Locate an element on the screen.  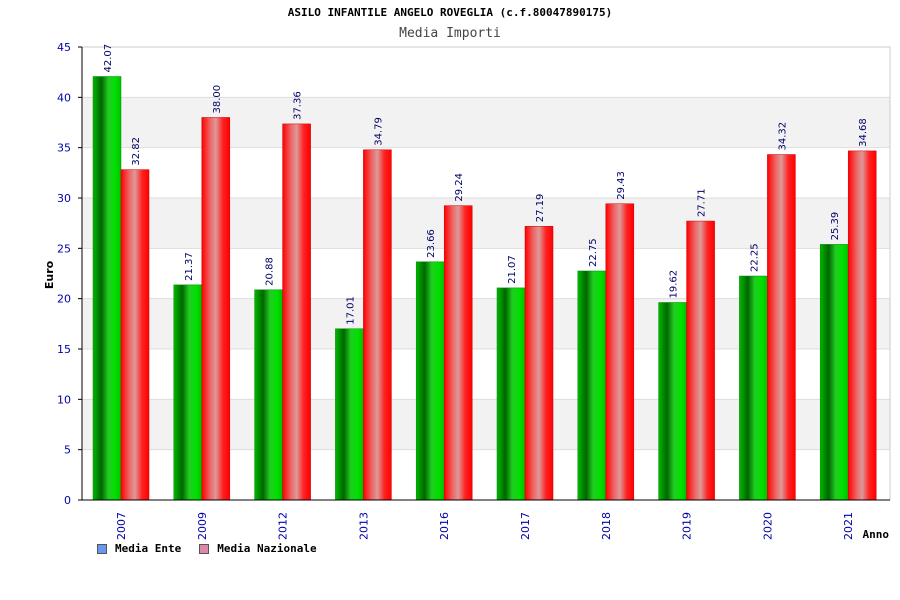
legend-item-media-nazionale: Media Nazionale is located at coordinates (258, 548).